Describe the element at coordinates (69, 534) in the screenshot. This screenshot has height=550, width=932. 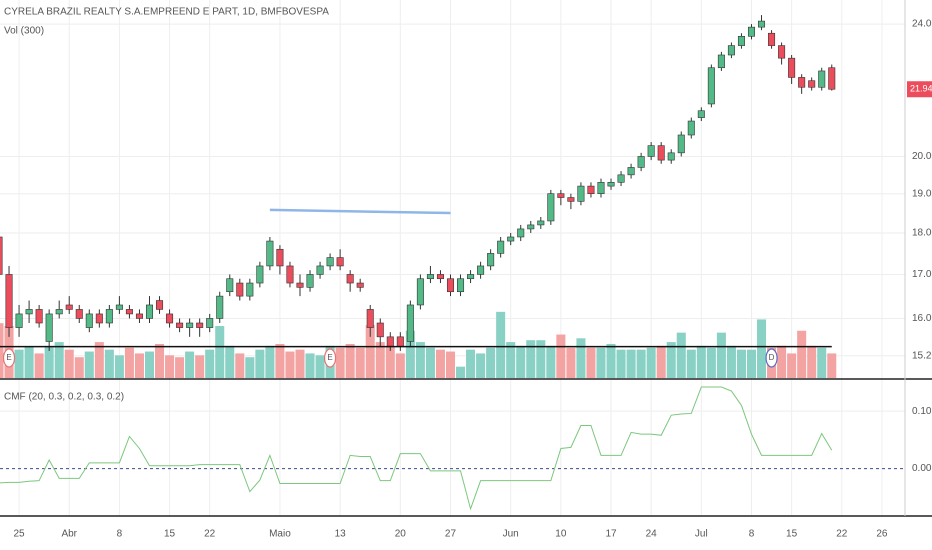
I see `x-tick-label: Abr` at that location.